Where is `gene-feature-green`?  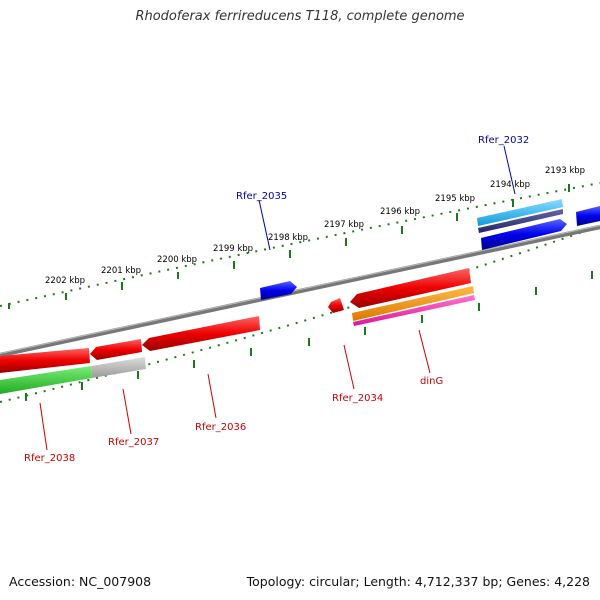 gene-feature-green is located at coordinates (46, 380).